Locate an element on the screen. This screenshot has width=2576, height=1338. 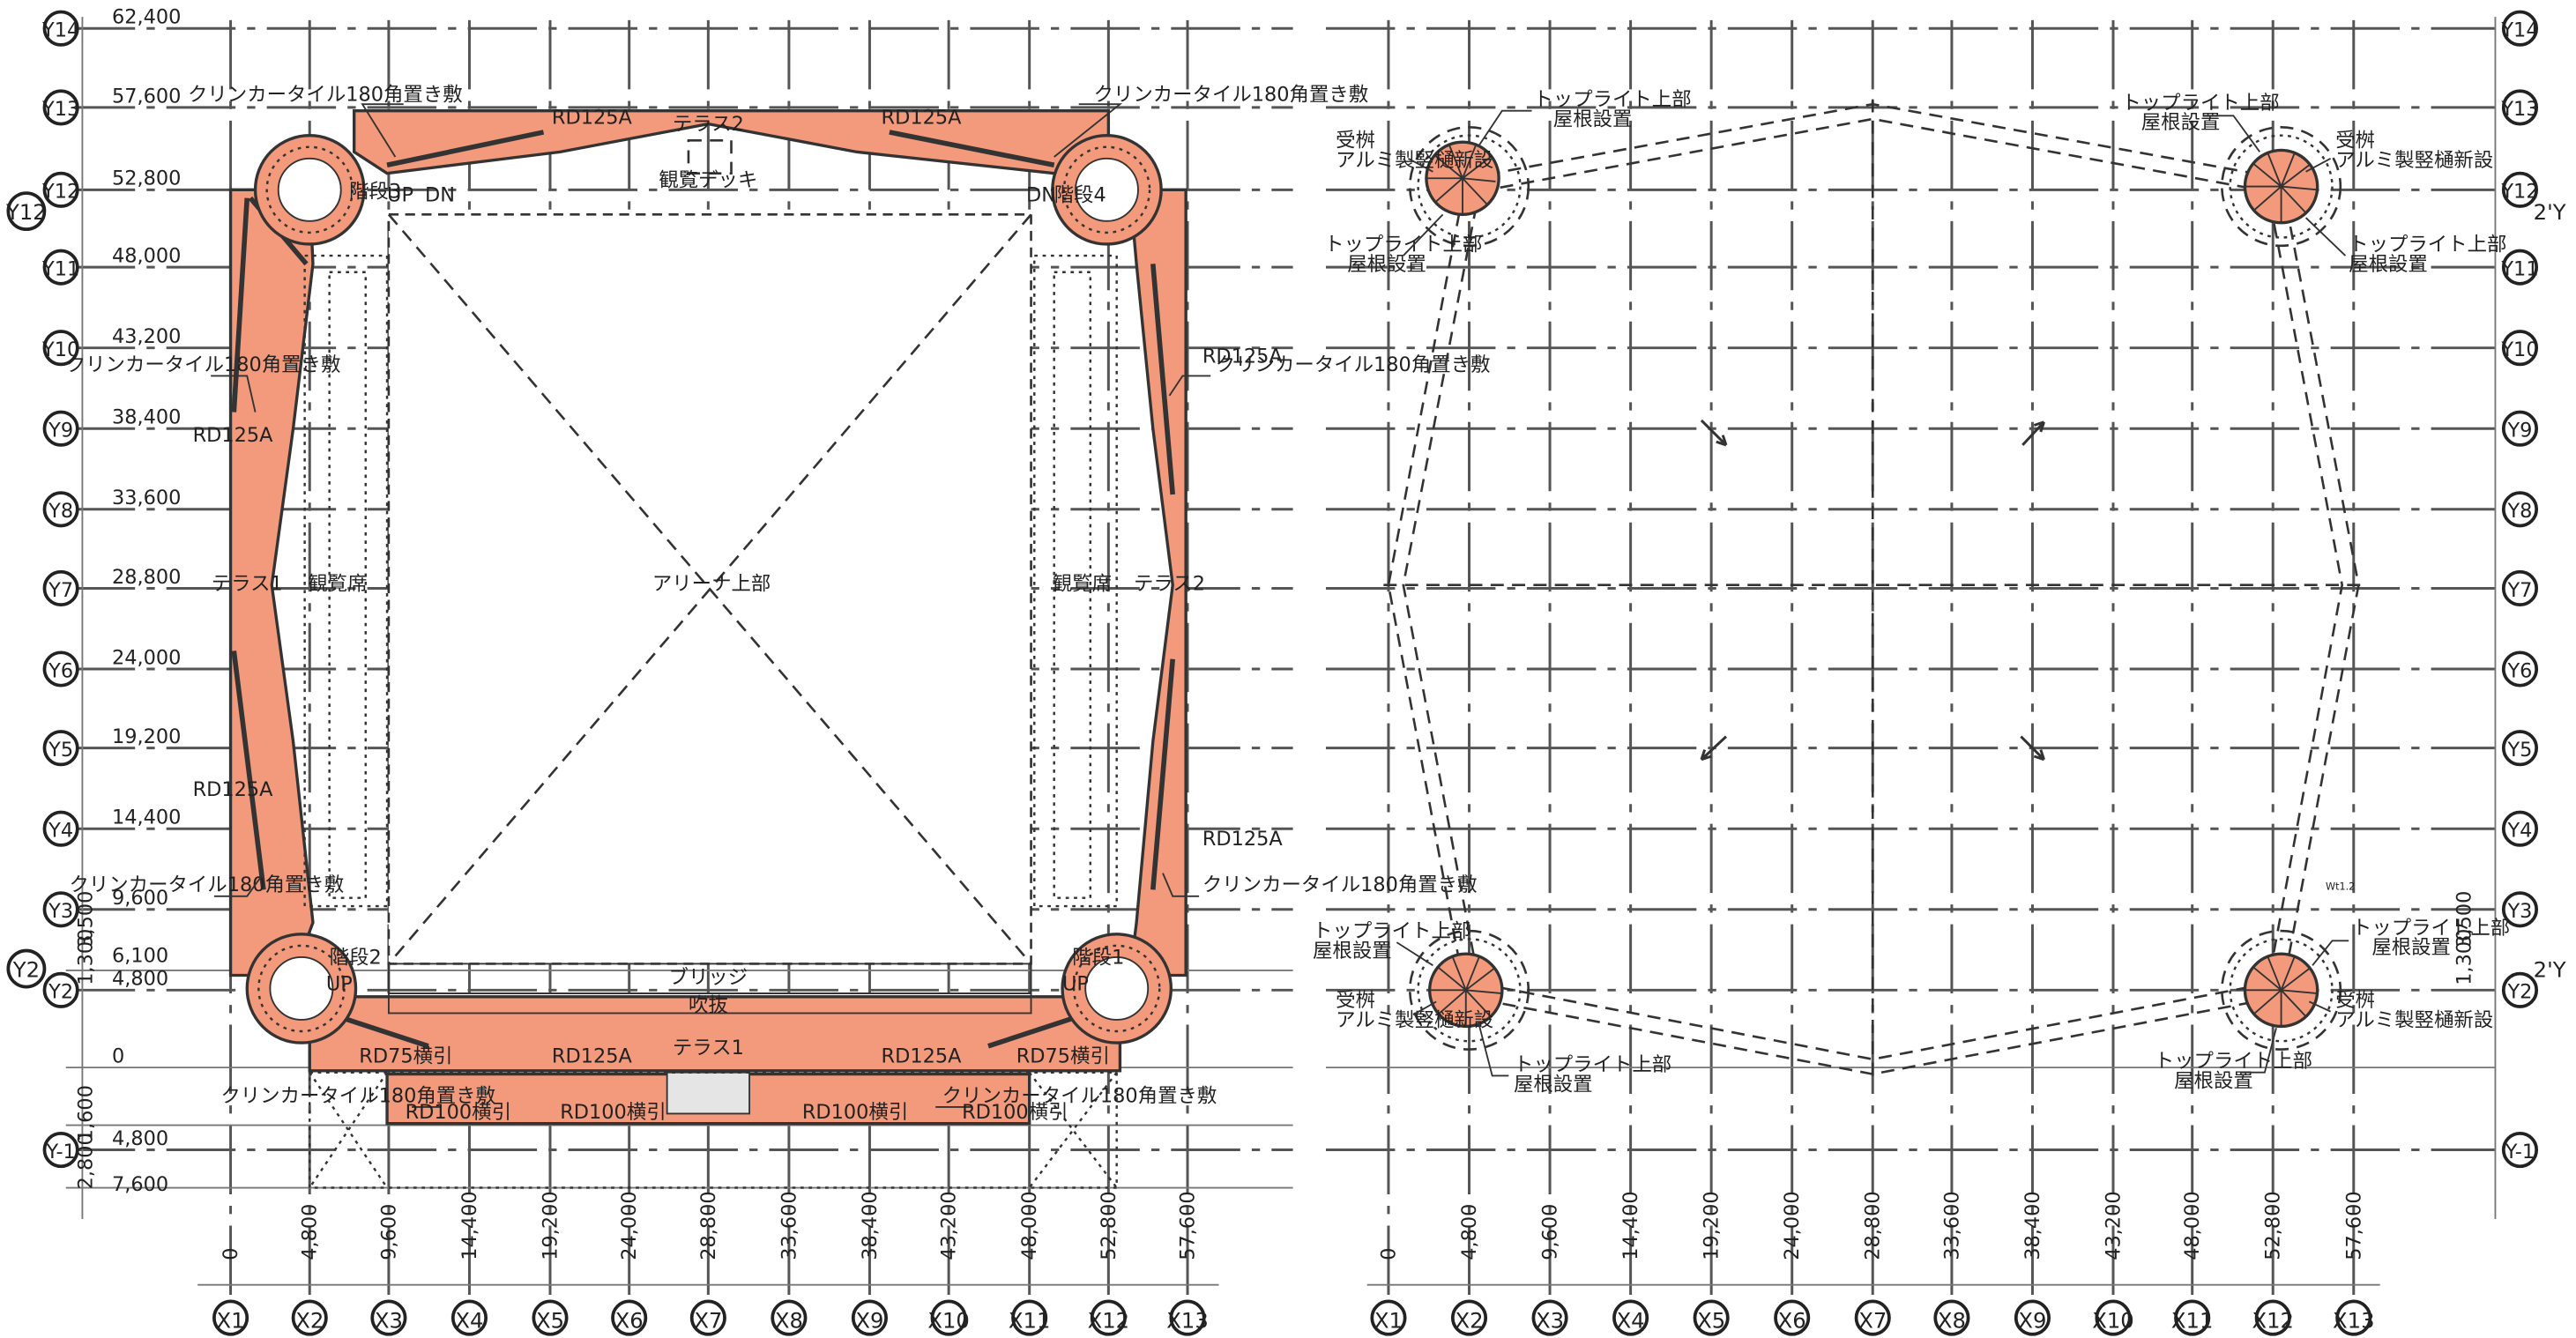
grid-label-x10-left: X10 is located at coordinates (949, 1320).